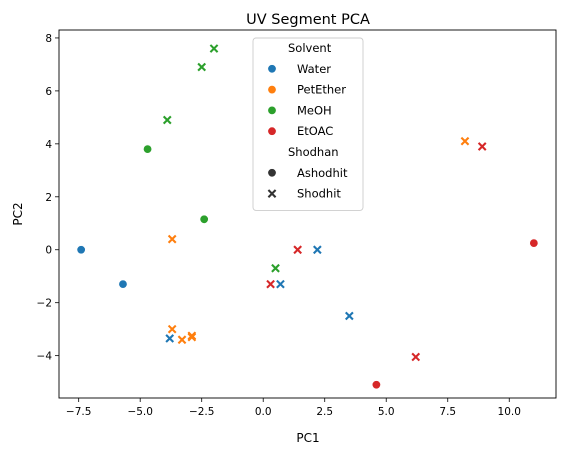 The image size is (565, 455). I want to click on legend-entry-label: MeOH, so click(314, 110).